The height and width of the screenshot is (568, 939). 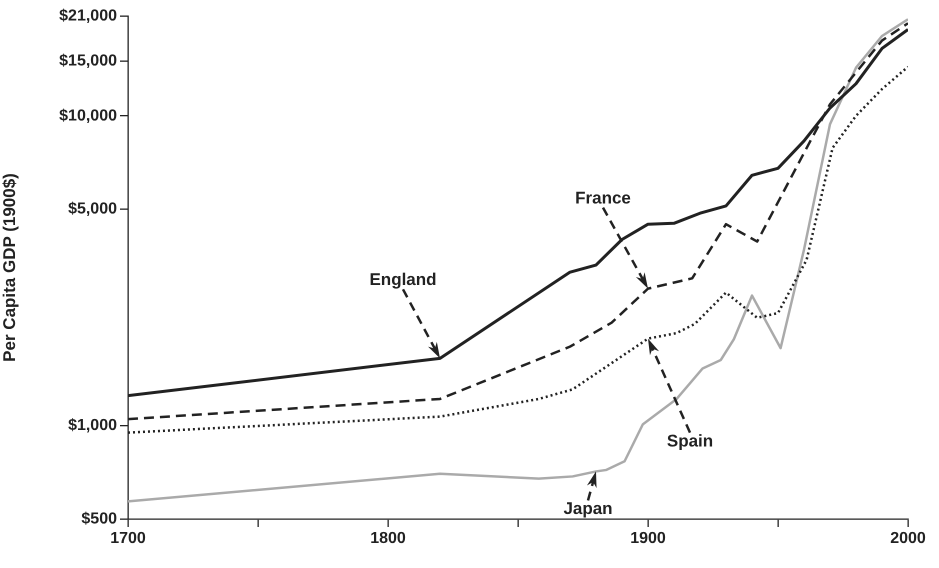 What do you see at coordinates (93, 425) in the screenshot?
I see `y-tick-label: $1,000` at bounding box center [93, 425].